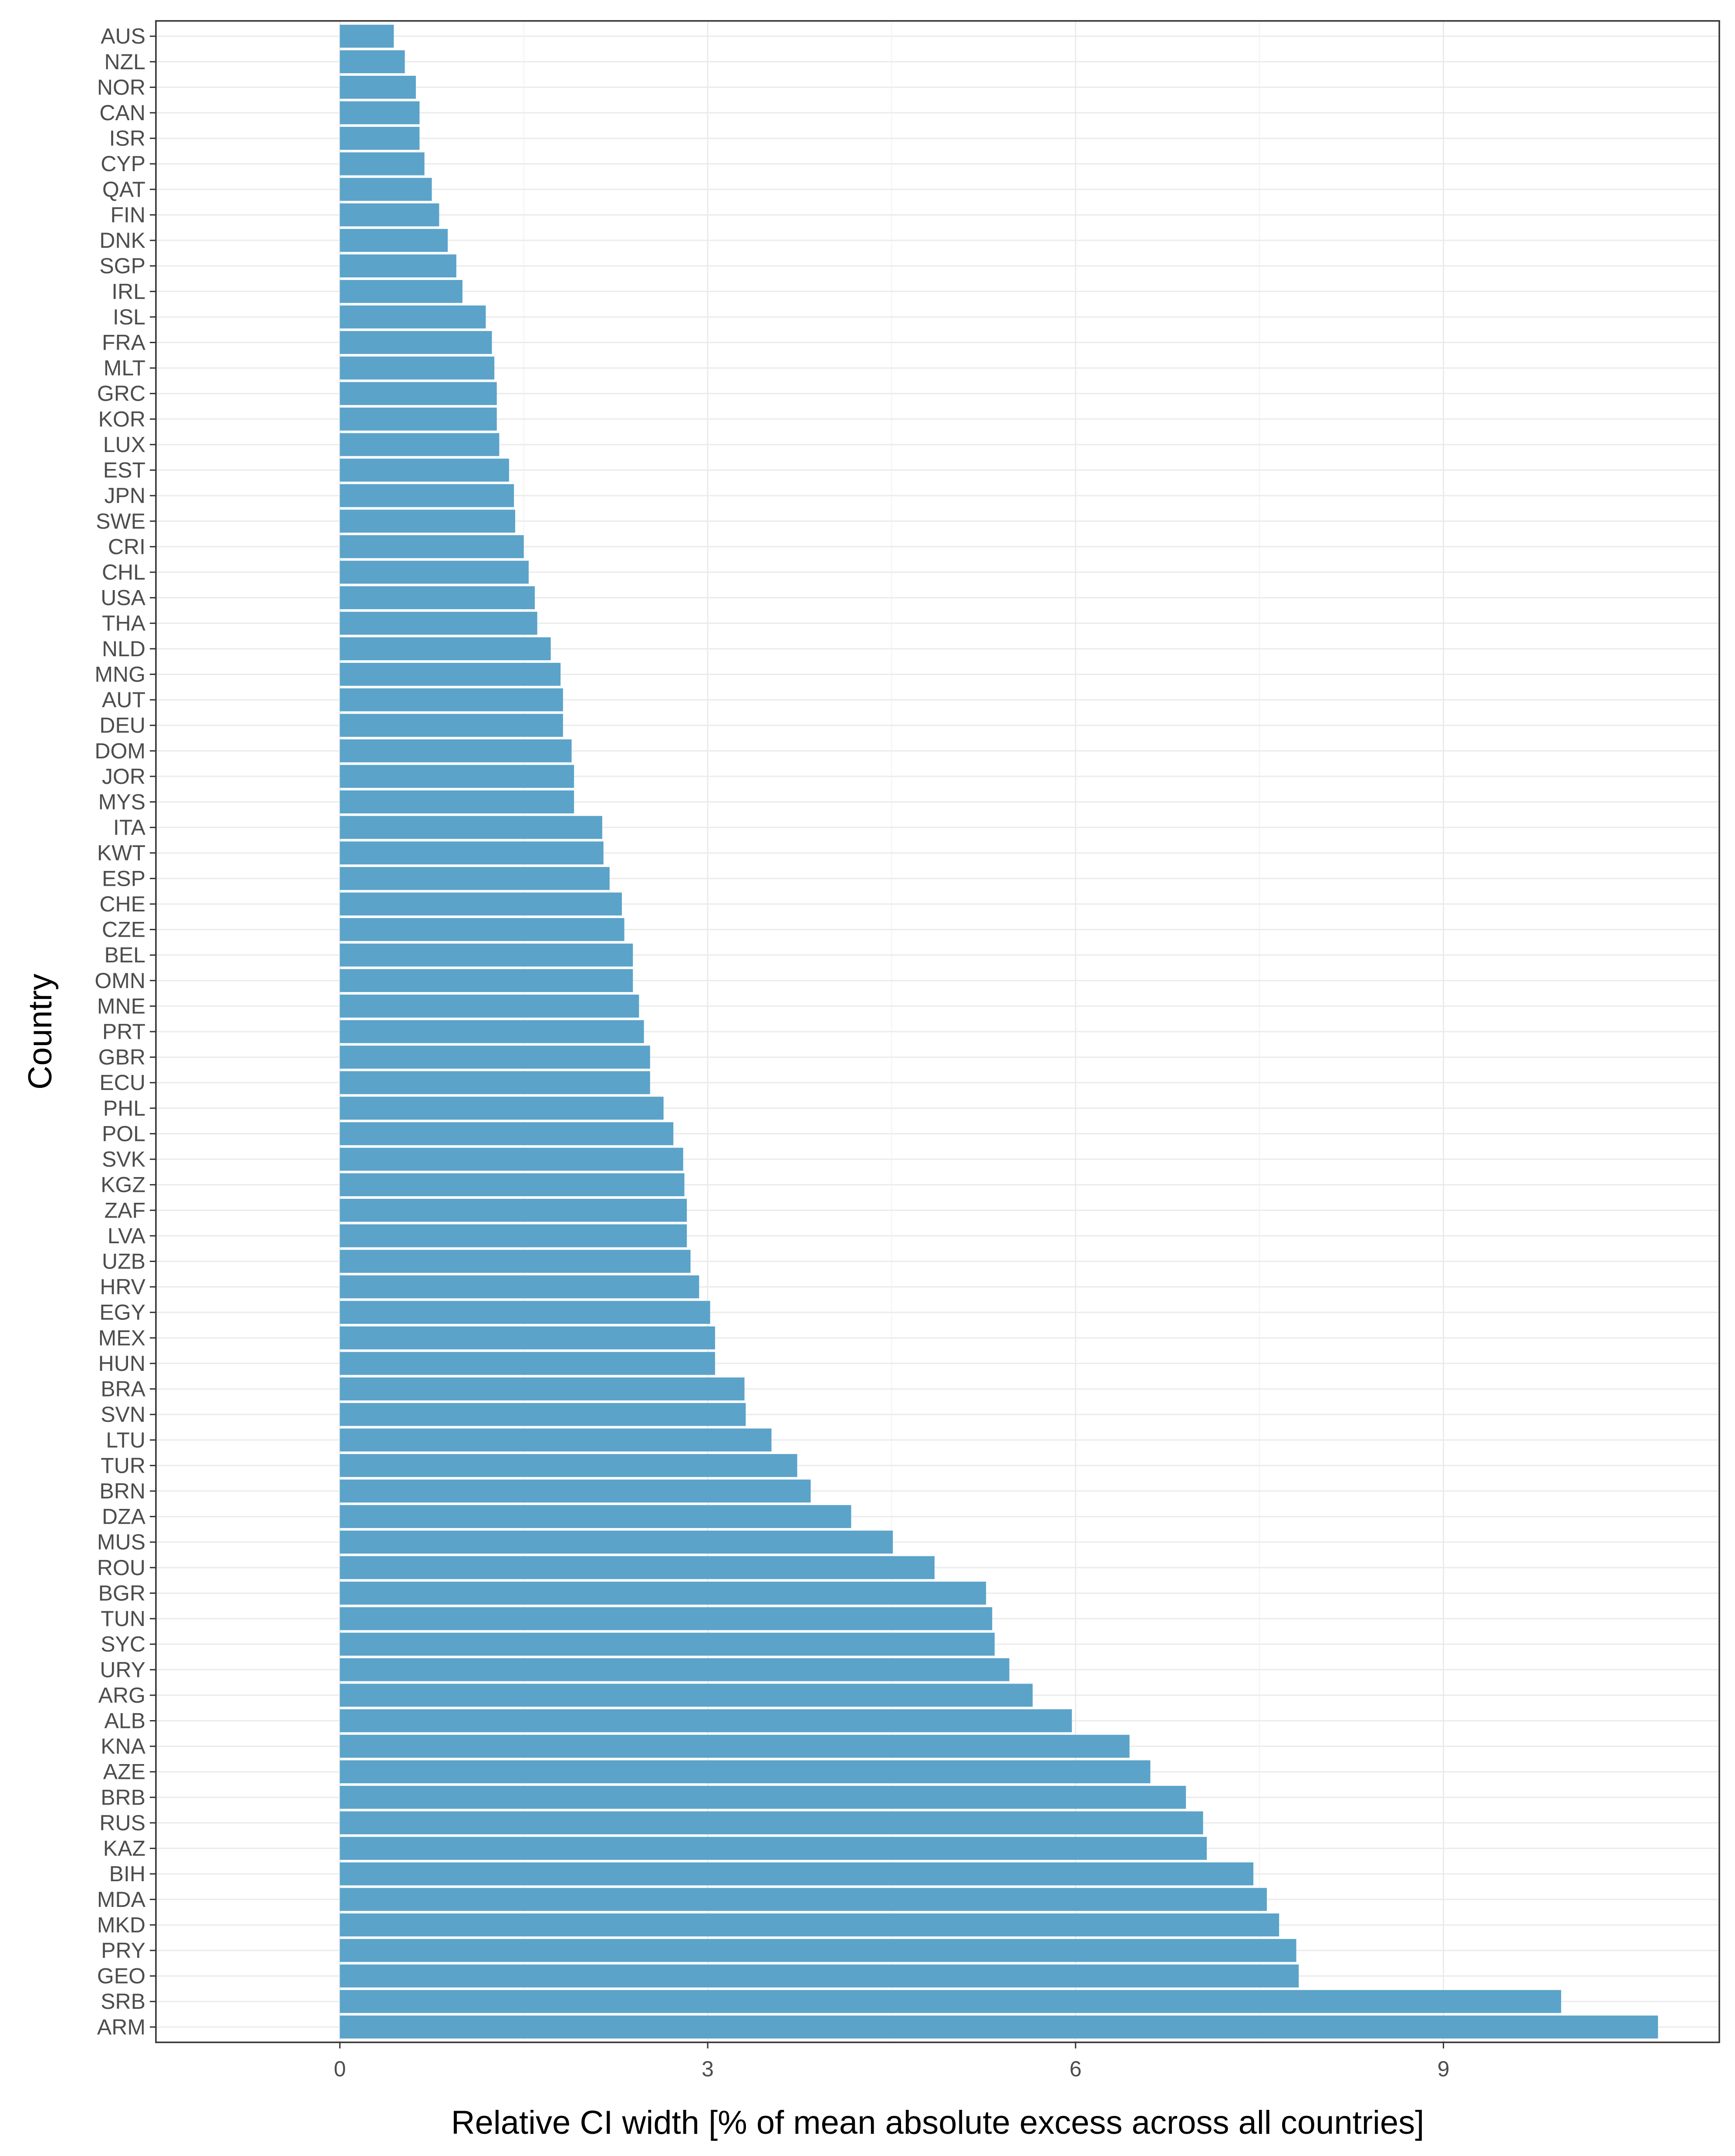 The image size is (1735, 2156). What do you see at coordinates (434, 572) in the screenshot?
I see `bar-chl` at bounding box center [434, 572].